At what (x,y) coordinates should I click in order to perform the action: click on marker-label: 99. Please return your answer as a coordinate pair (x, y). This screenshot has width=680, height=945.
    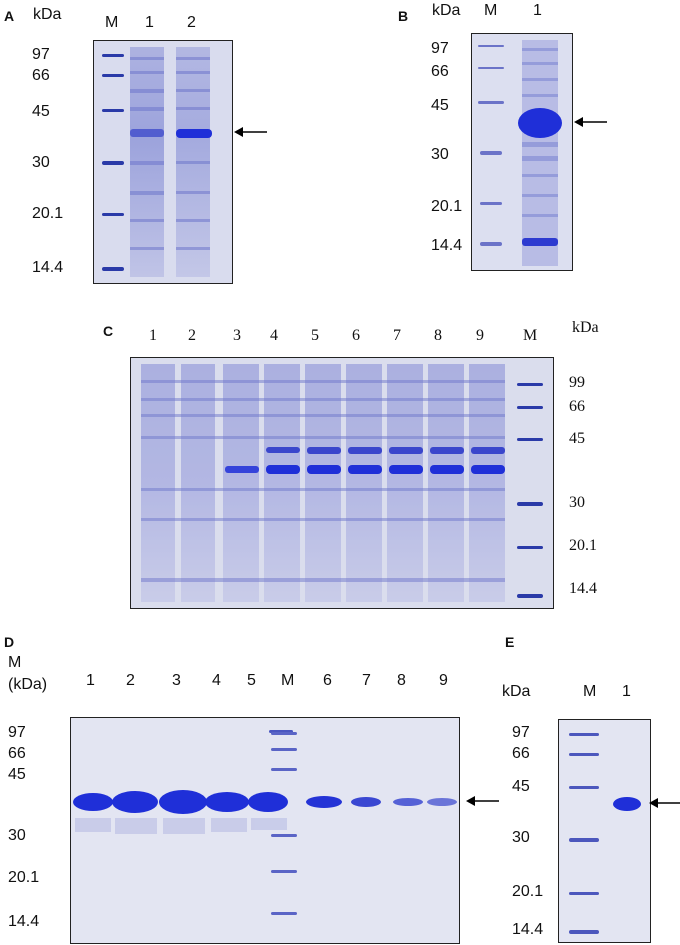
    Looking at the image, I should click on (577, 382).